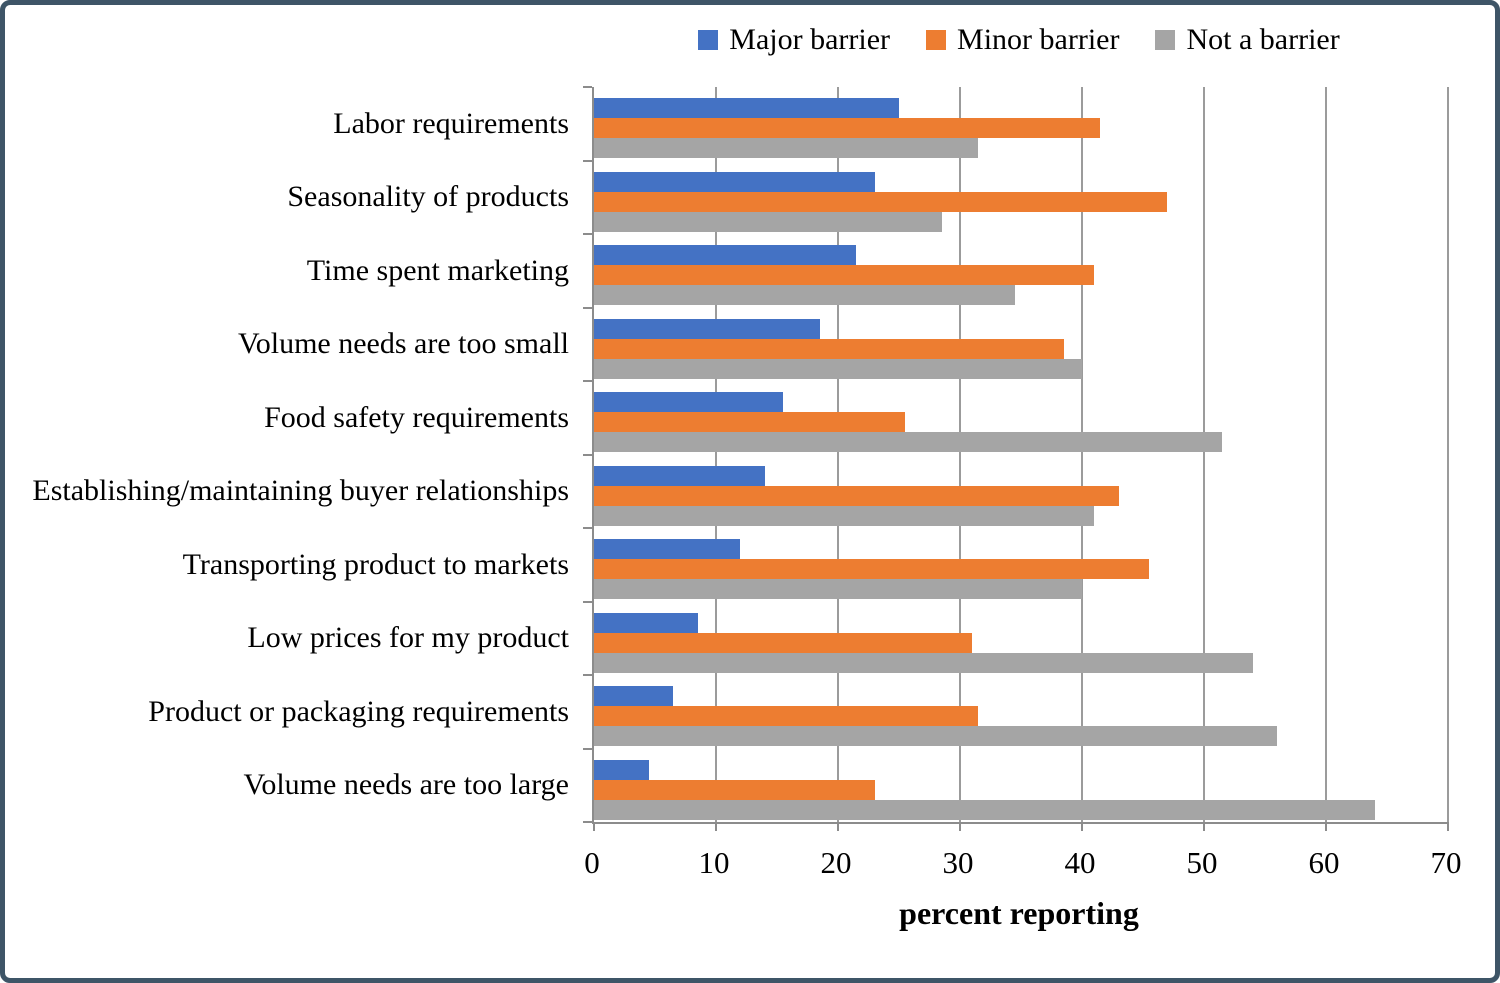 The image size is (1500, 983). What do you see at coordinates (403, 344) in the screenshot?
I see `category-label: Volume needs are too small` at bounding box center [403, 344].